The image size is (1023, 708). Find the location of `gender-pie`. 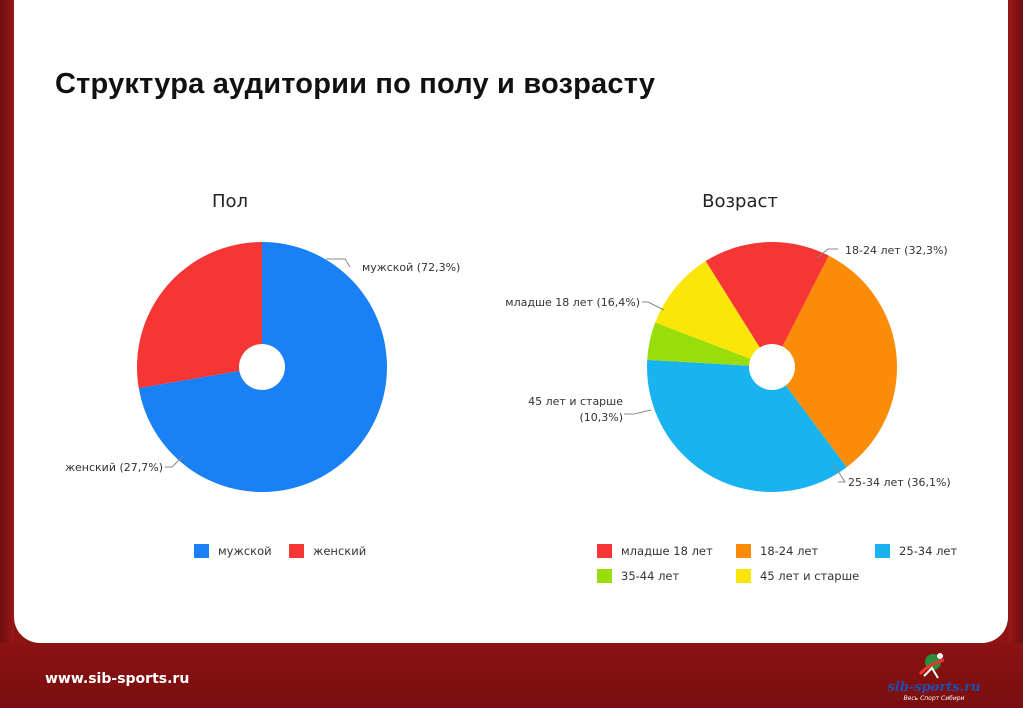

gender-pie is located at coordinates (261, 367).